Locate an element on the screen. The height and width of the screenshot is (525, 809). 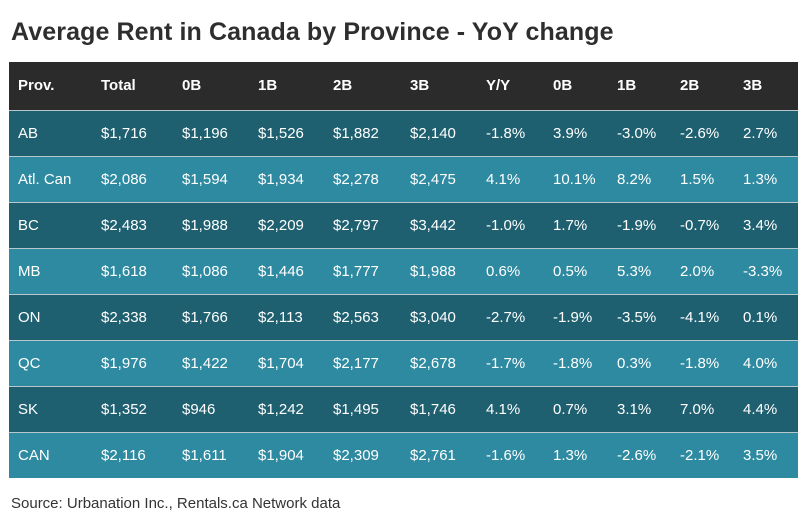
value-cell: 10.1% is located at coordinates (574, 179).